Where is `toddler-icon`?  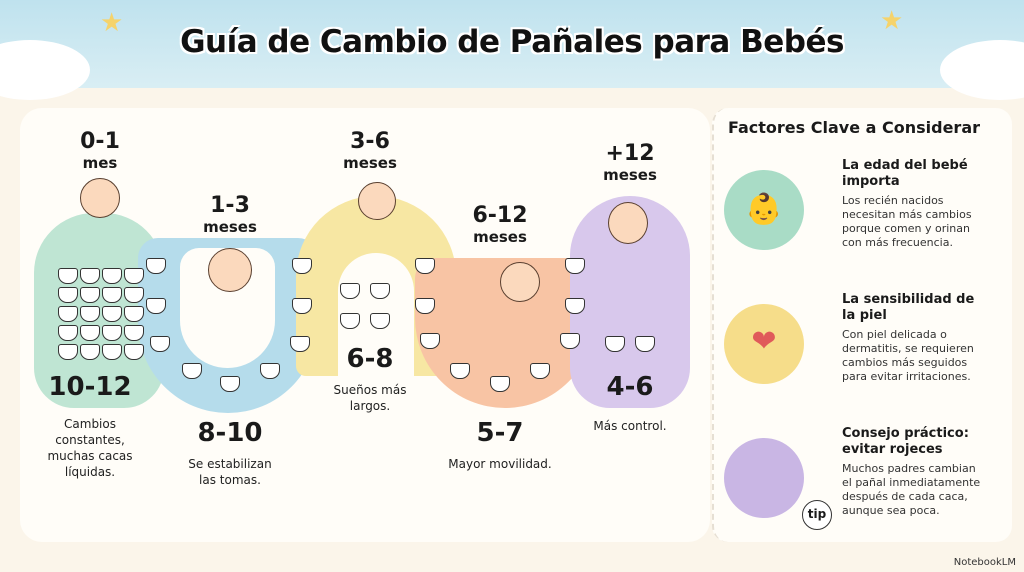
toddler-icon is located at coordinates (628, 223).